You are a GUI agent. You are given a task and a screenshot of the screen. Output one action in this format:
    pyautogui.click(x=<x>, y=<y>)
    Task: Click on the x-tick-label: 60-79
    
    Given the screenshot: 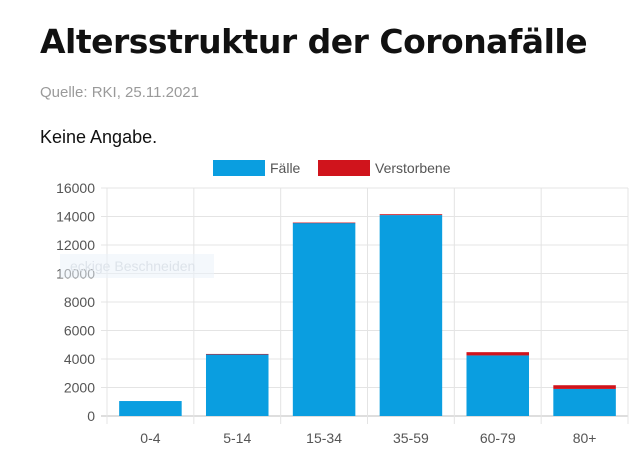 What is the action you would take?
    pyautogui.click(x=498, y=438)
    